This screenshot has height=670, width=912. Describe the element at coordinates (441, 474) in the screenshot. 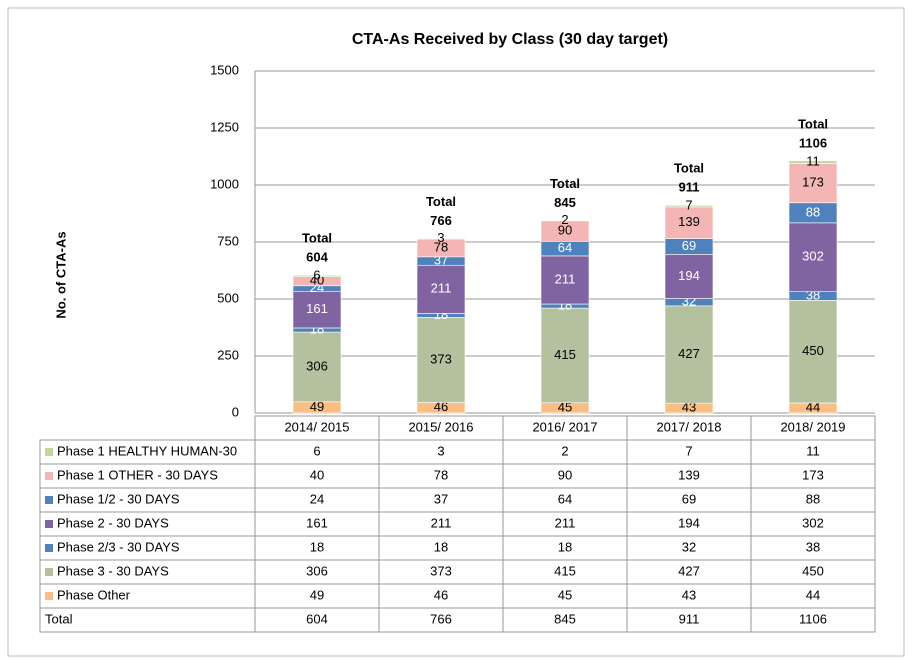

I see `table-cell: 78` at that location.